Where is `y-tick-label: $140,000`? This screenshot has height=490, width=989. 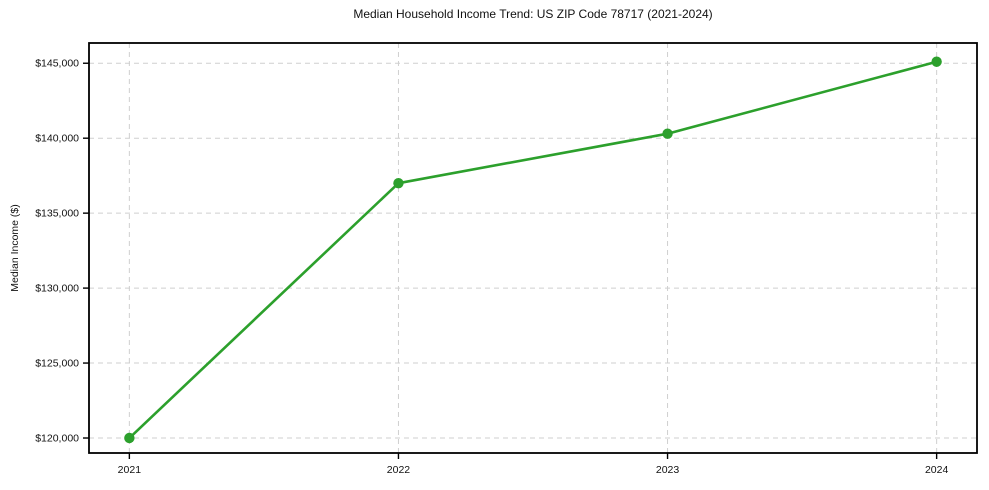 y-tick-label: $140,000 is located at coordinates (57, 139).